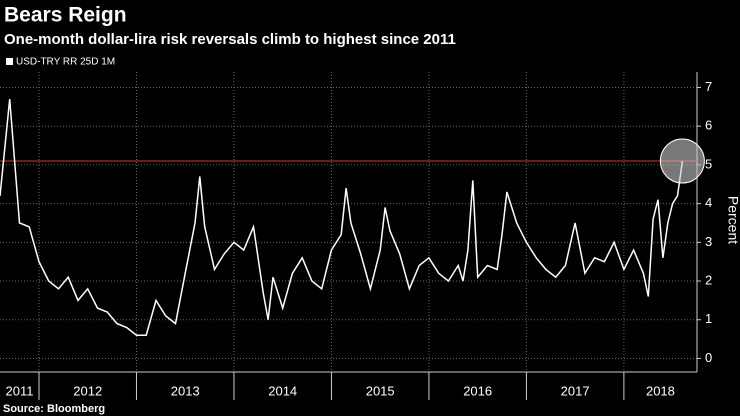 This screenshot has width=740, height=416. I want to click on y-axis-label: Percent, so click(732, 220).